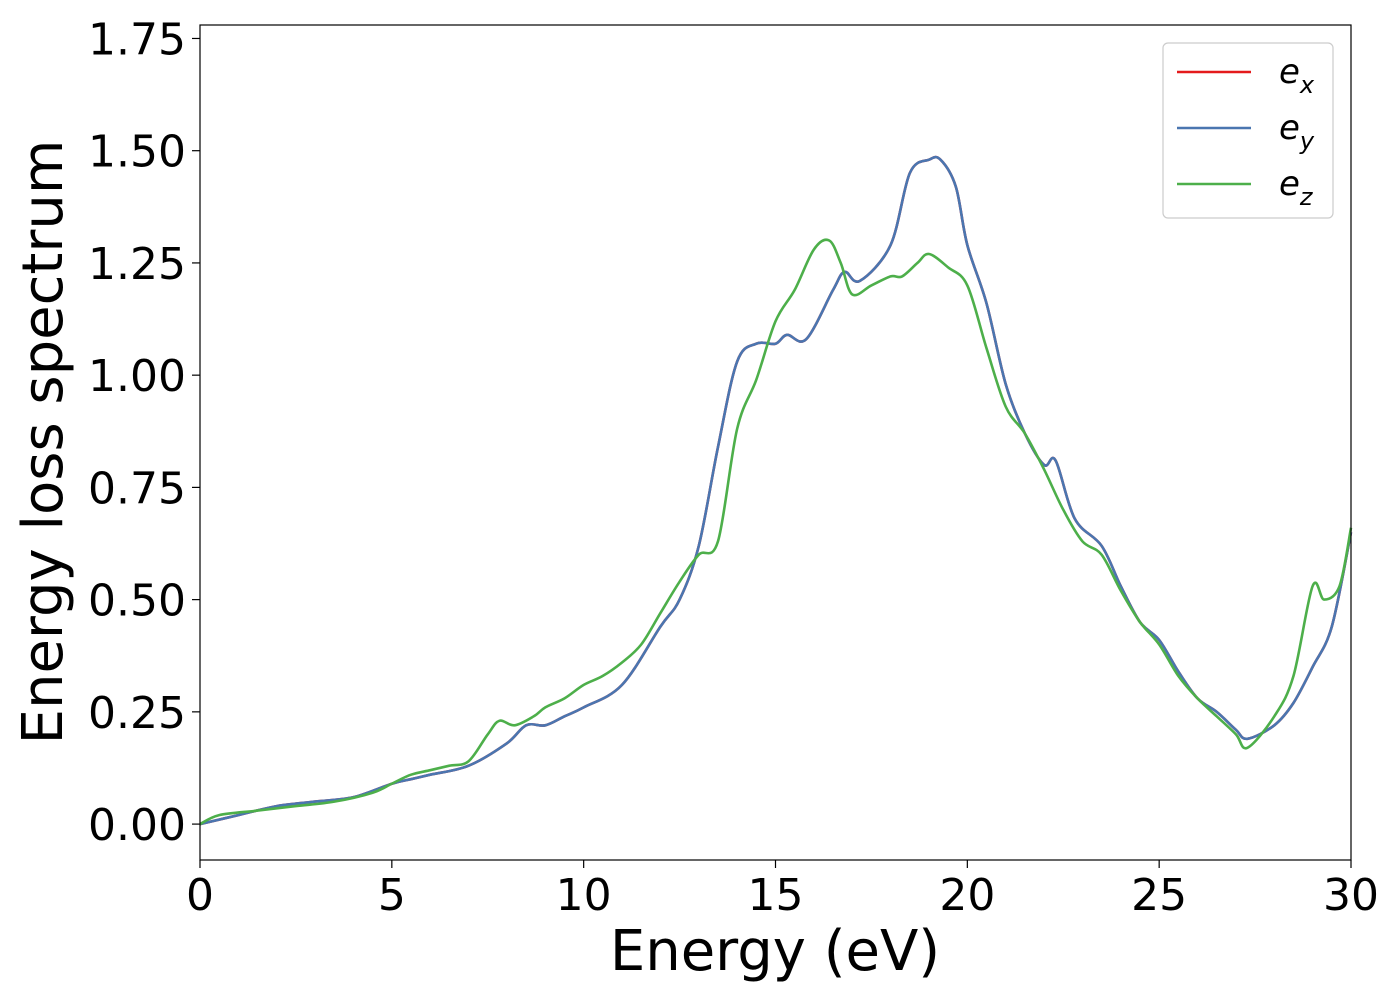  What do you see at coordinates (137, 39) in the screenshot?
I see `y-tick-label: 1.75` at bounding box center [137, 39].